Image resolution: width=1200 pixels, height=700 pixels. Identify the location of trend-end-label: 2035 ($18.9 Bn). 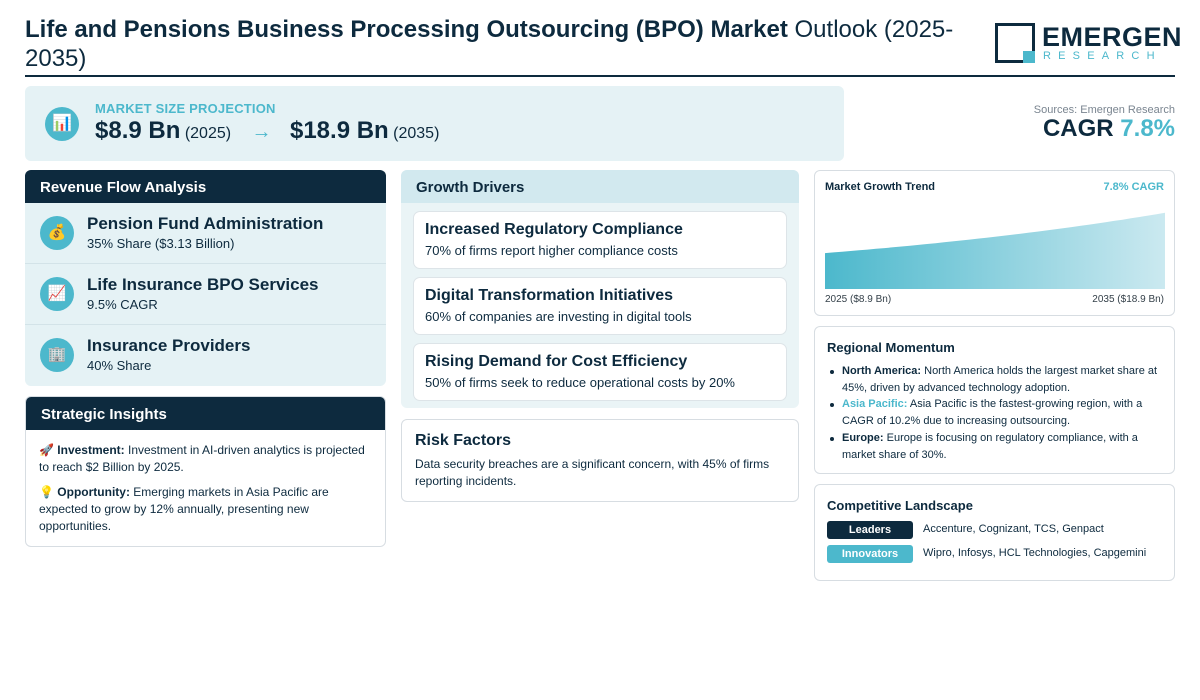
(1128, 299).